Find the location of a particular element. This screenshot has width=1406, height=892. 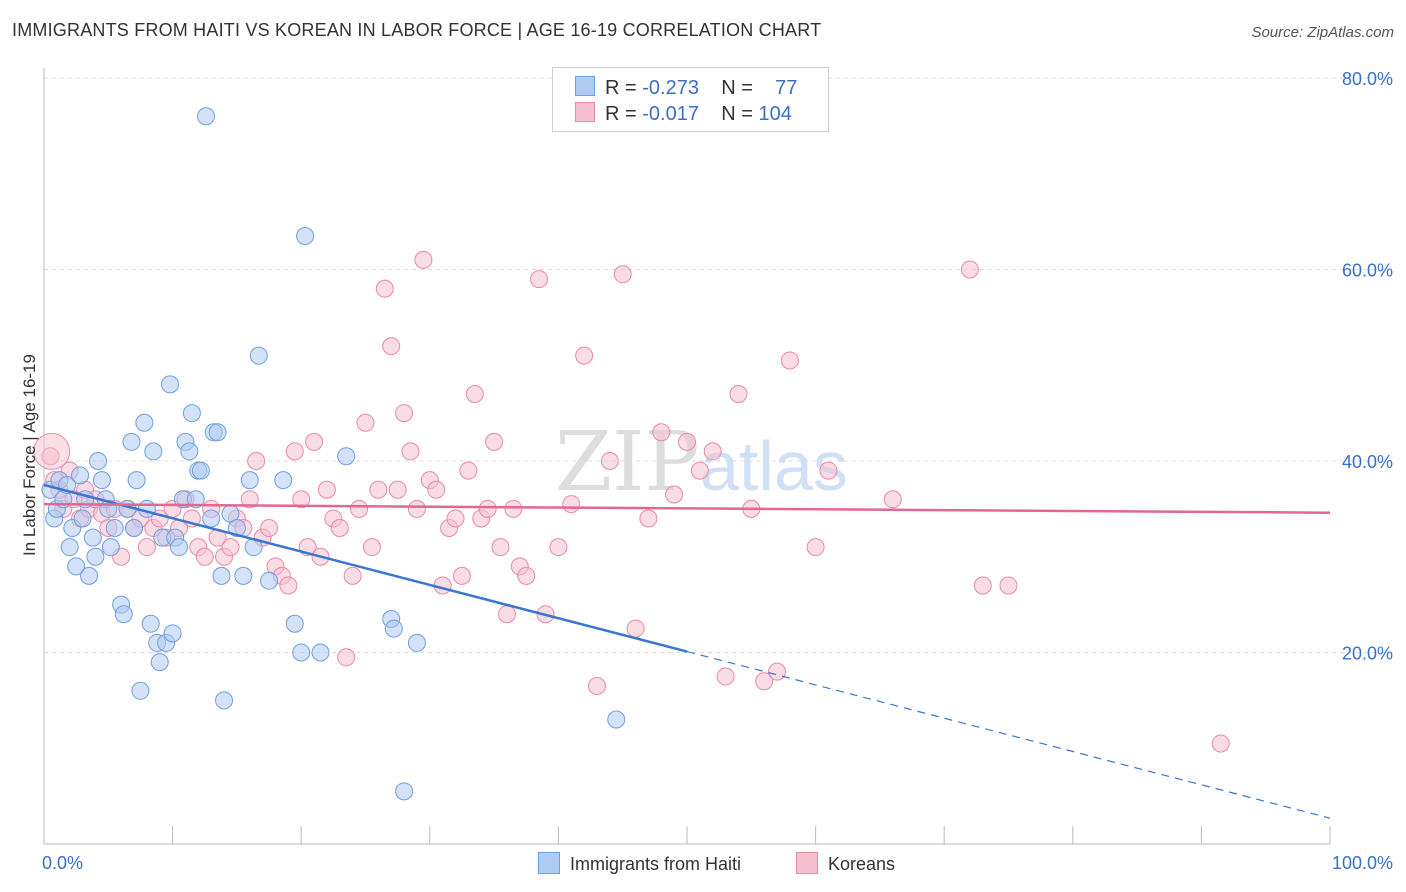

x-tick-label-max: 100.0% is located at coordinates (1362, 863).